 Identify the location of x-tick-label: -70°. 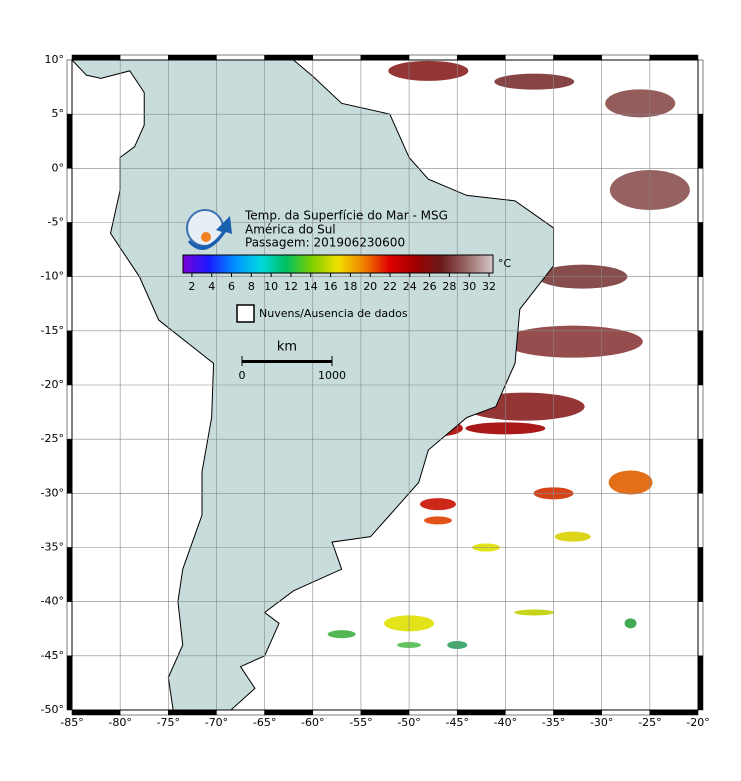
(216, 722).